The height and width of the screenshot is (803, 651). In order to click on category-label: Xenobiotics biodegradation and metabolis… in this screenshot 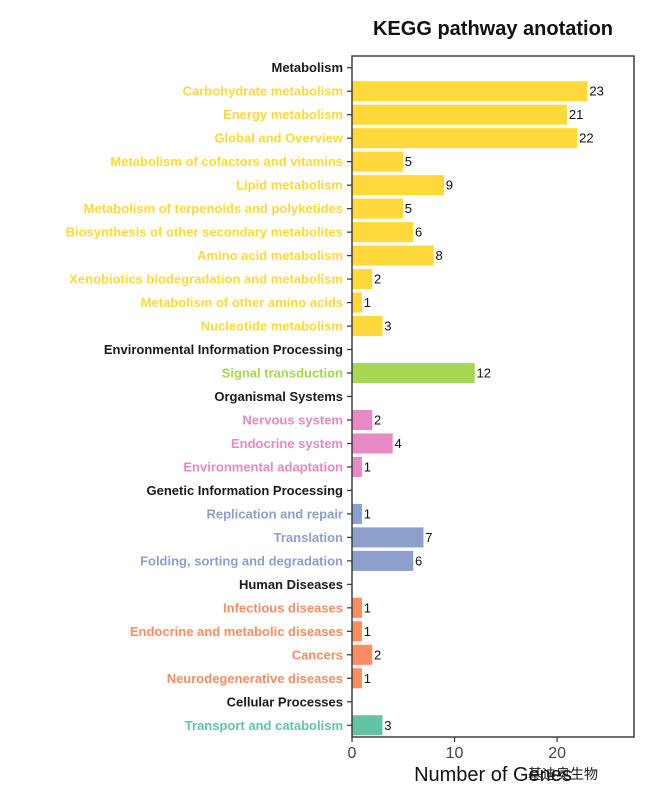, I will do `click(206, 279)`.